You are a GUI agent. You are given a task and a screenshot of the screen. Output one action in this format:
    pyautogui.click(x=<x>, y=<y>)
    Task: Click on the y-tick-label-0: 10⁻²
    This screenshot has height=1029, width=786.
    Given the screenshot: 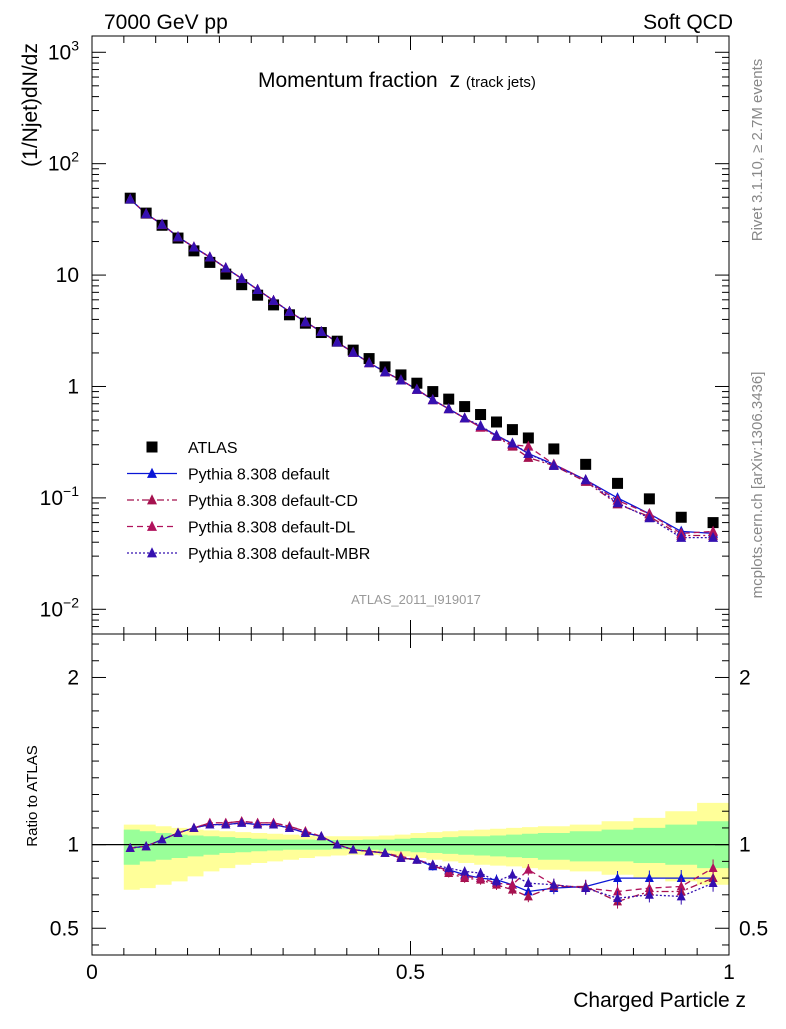 What is the action you would take?
    pyautogui.click(x=60, y=607)
    